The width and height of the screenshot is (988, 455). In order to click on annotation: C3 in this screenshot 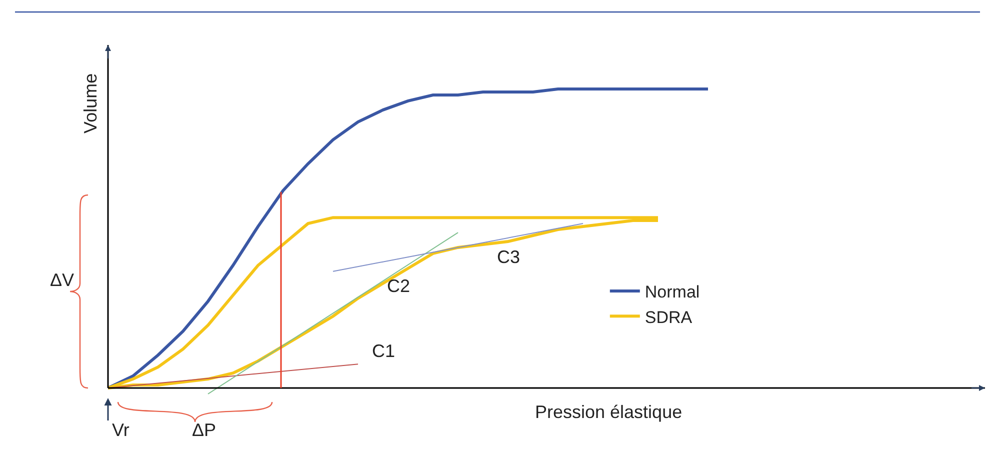, I will do `click(508, 257)`.